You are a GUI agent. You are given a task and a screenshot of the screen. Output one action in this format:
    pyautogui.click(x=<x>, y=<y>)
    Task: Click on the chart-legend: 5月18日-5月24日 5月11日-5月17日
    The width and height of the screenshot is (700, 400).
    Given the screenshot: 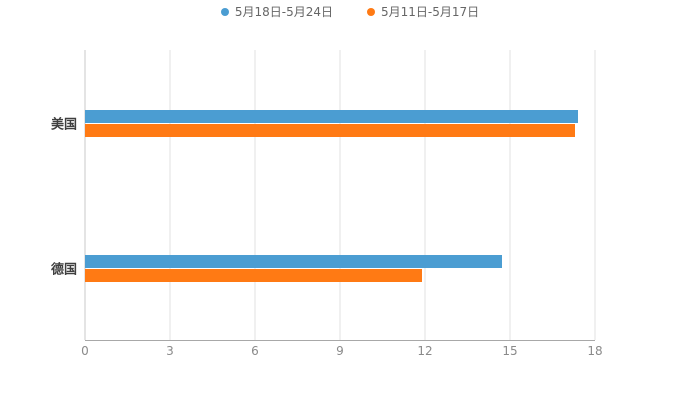 What is the action you would take?
    pyautogui.click(x=350, y=12)
    